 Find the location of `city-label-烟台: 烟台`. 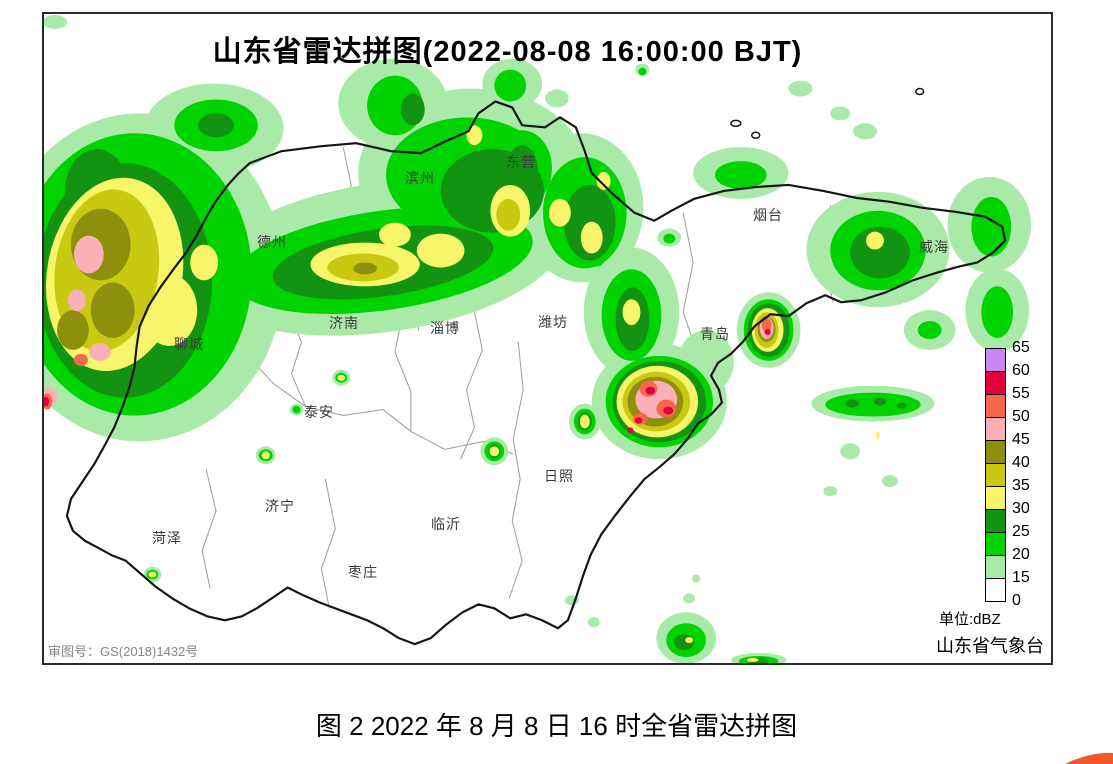

city-label-烟台: 烟台 is located at coordinates (768, 215).